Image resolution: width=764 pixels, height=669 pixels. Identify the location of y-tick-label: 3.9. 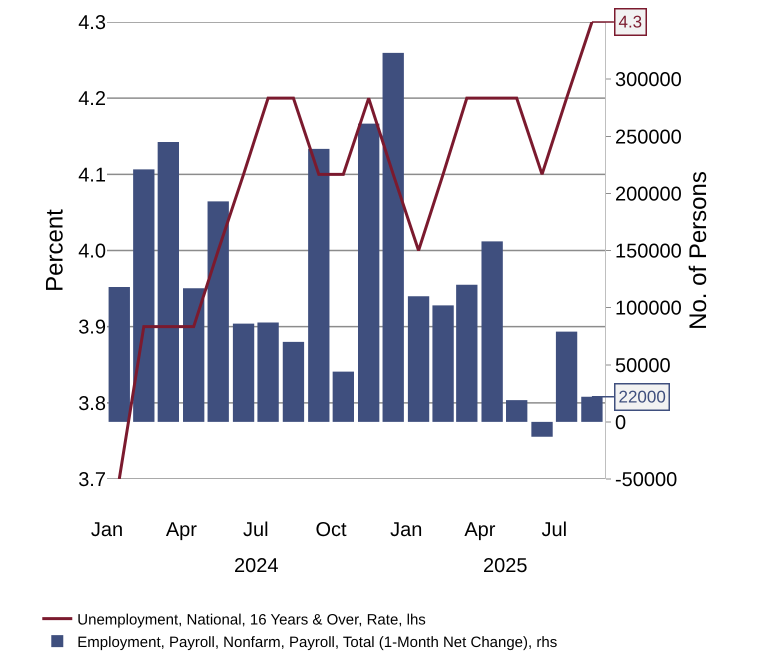
(92, 327).